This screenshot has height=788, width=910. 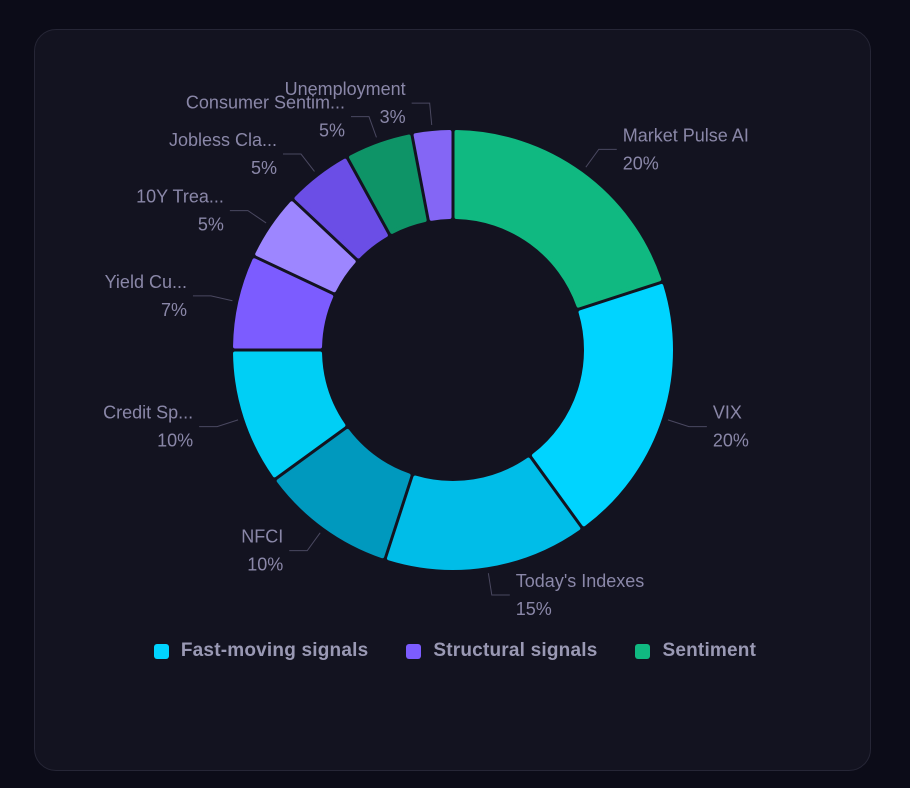 I want to click on slice-nfci, so click(x=343, y=493).